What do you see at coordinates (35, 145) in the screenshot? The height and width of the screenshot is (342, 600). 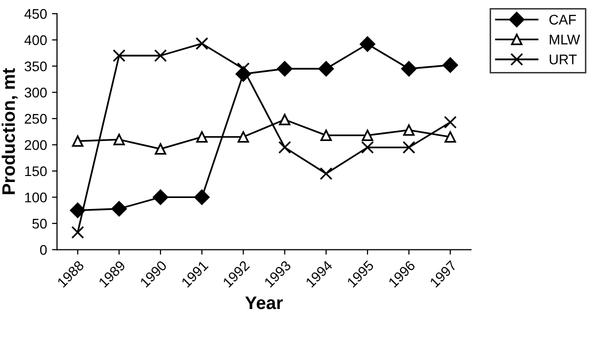 I see `y-tick-label: 200` at bounding box center [35, 145].